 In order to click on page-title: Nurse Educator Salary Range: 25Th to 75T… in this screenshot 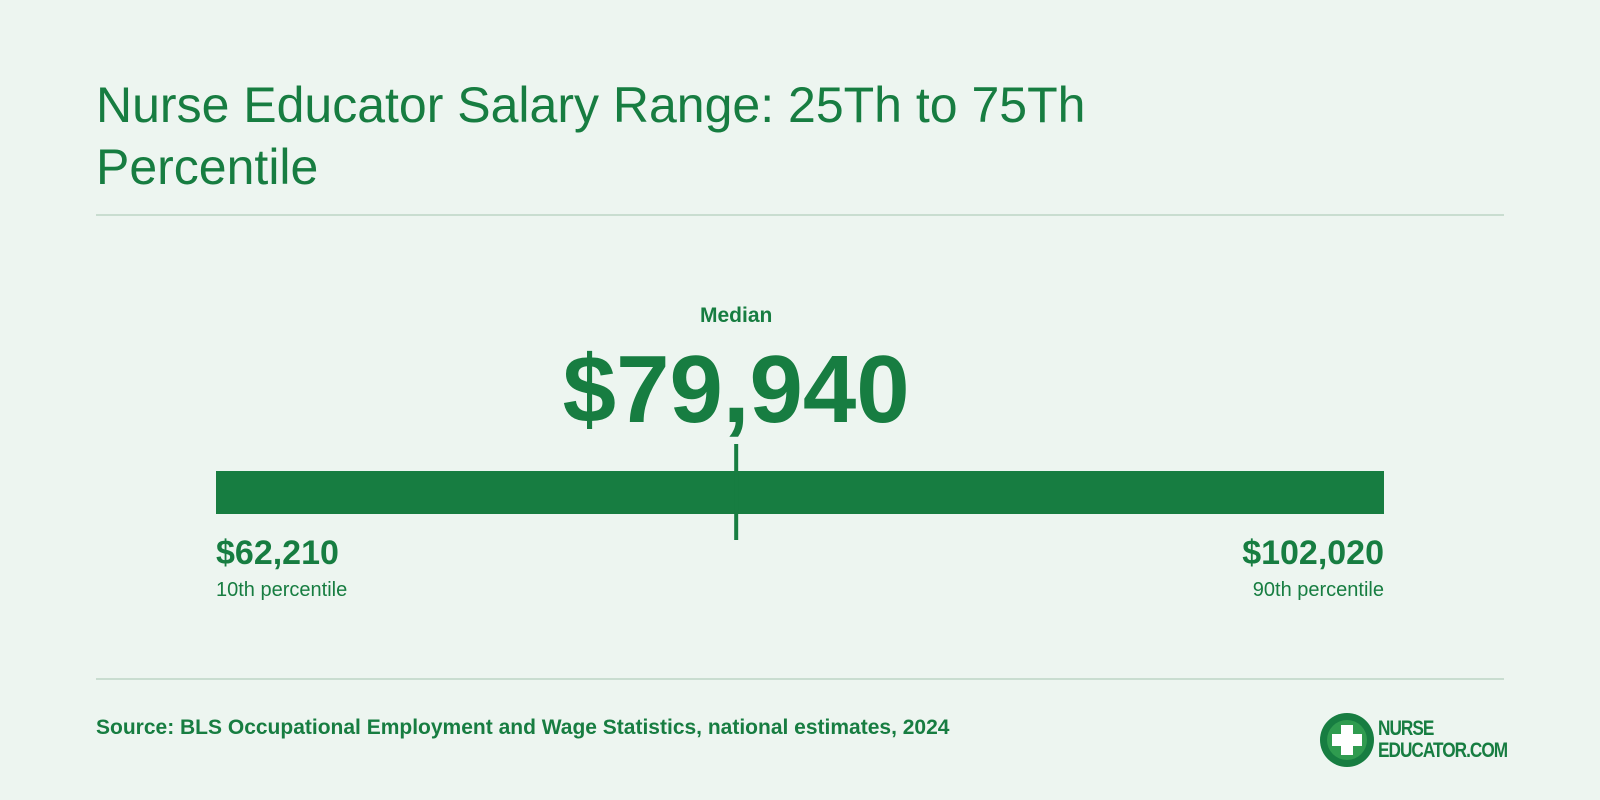, I will do `click(591, 136)`.